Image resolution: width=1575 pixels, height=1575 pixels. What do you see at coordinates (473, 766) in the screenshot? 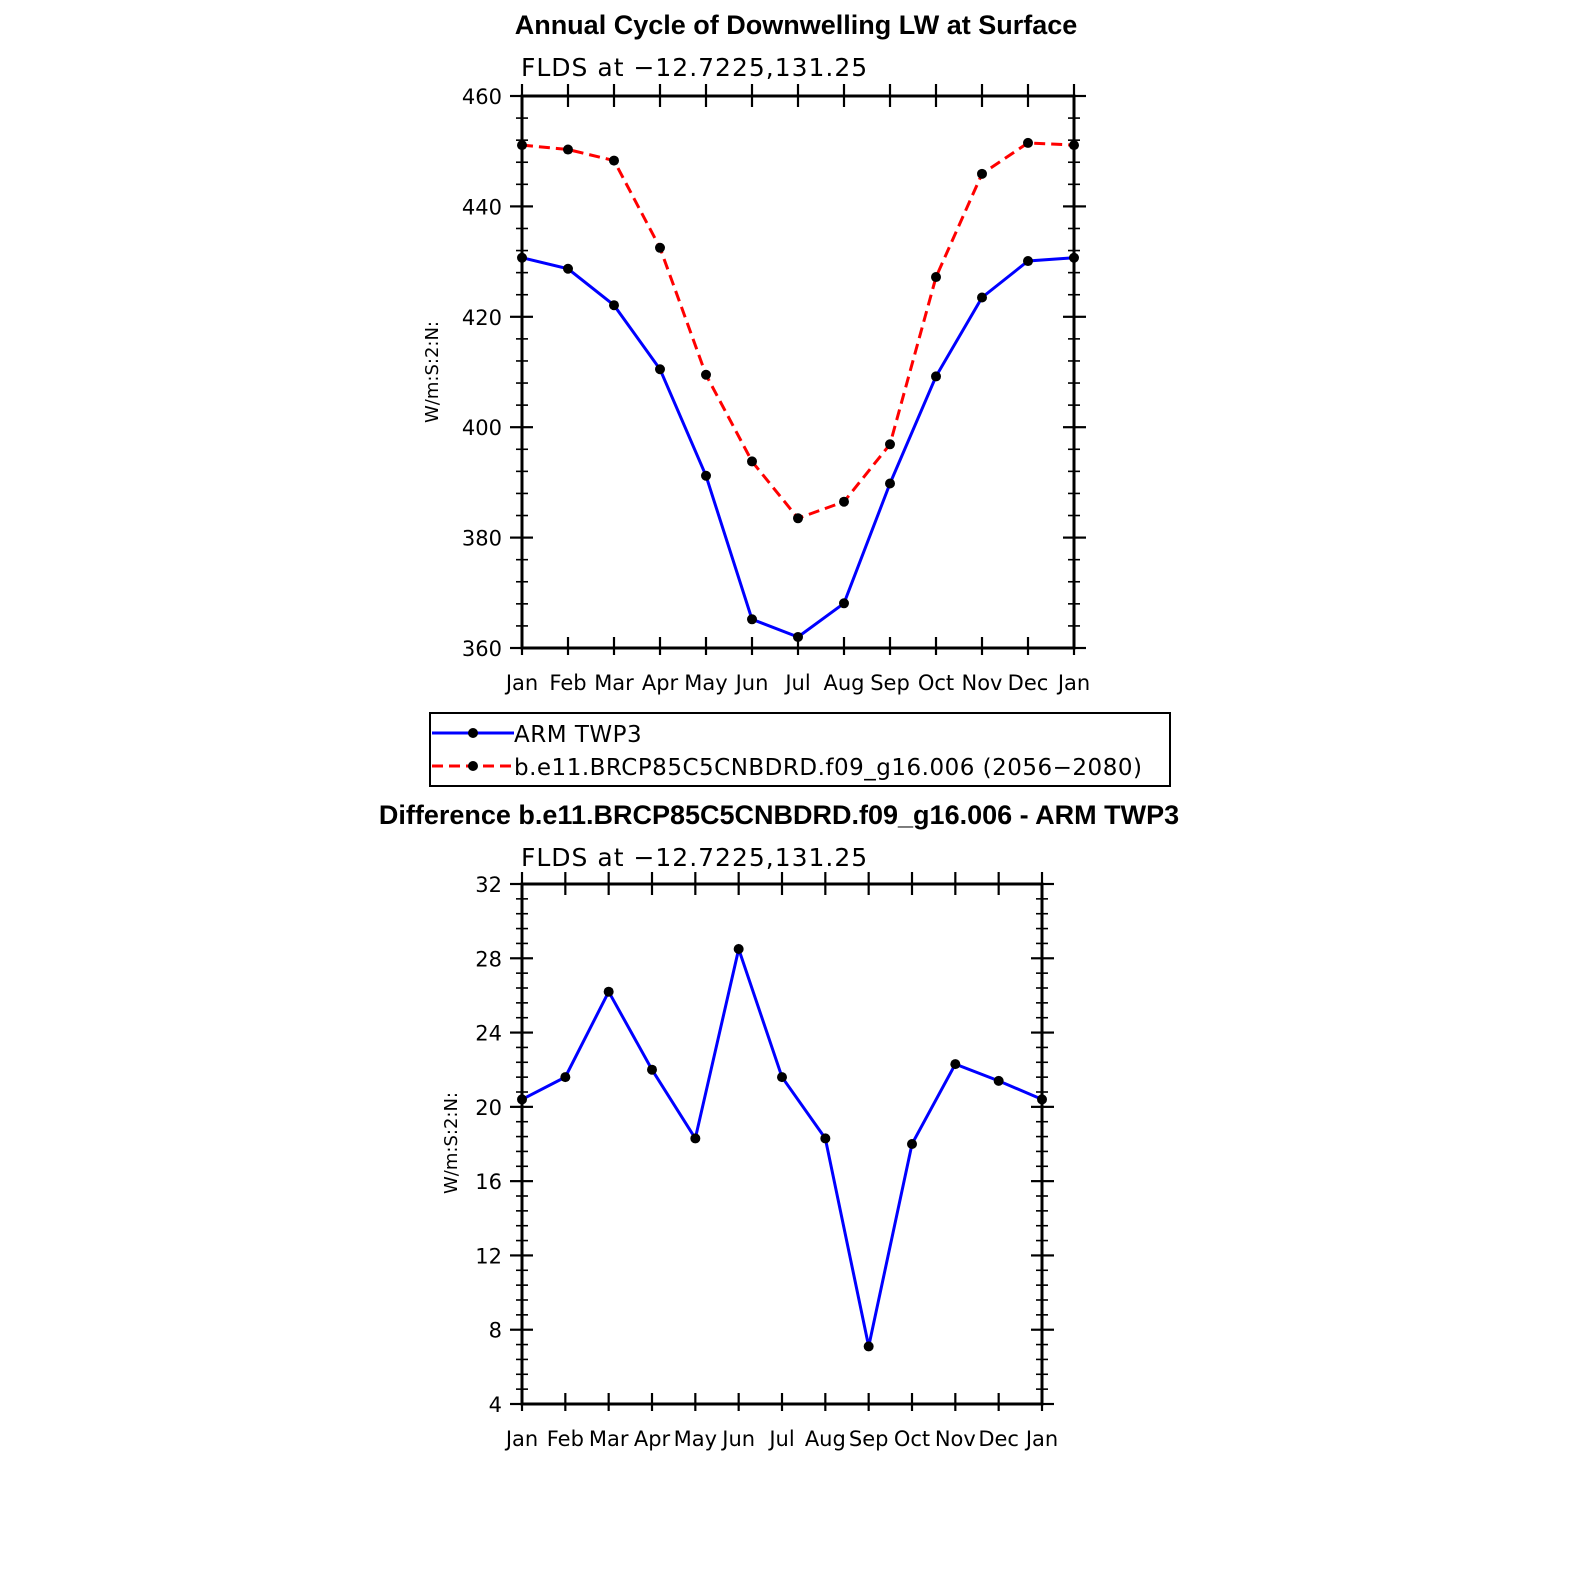
I see `legend-marker-model` at bounding box center [473, 766].